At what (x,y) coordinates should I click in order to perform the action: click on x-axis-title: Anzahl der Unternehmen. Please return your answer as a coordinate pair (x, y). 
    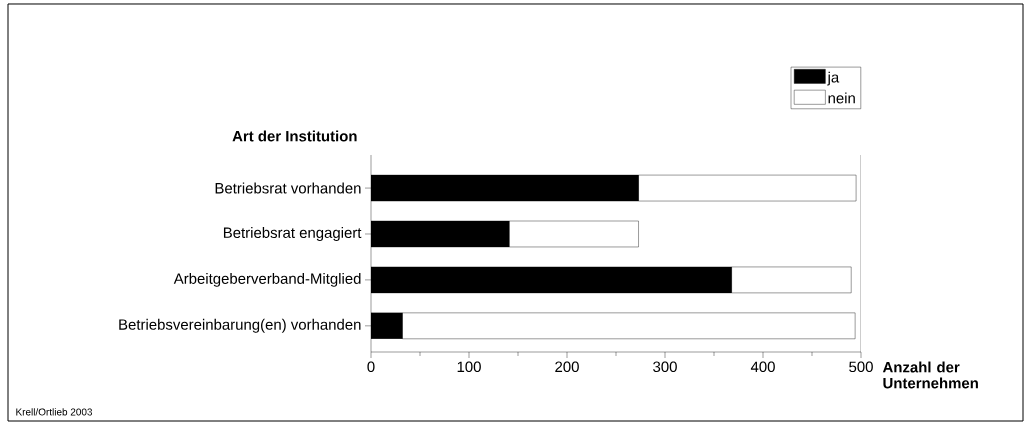
    Looking at the image, I should click on (930, 375).